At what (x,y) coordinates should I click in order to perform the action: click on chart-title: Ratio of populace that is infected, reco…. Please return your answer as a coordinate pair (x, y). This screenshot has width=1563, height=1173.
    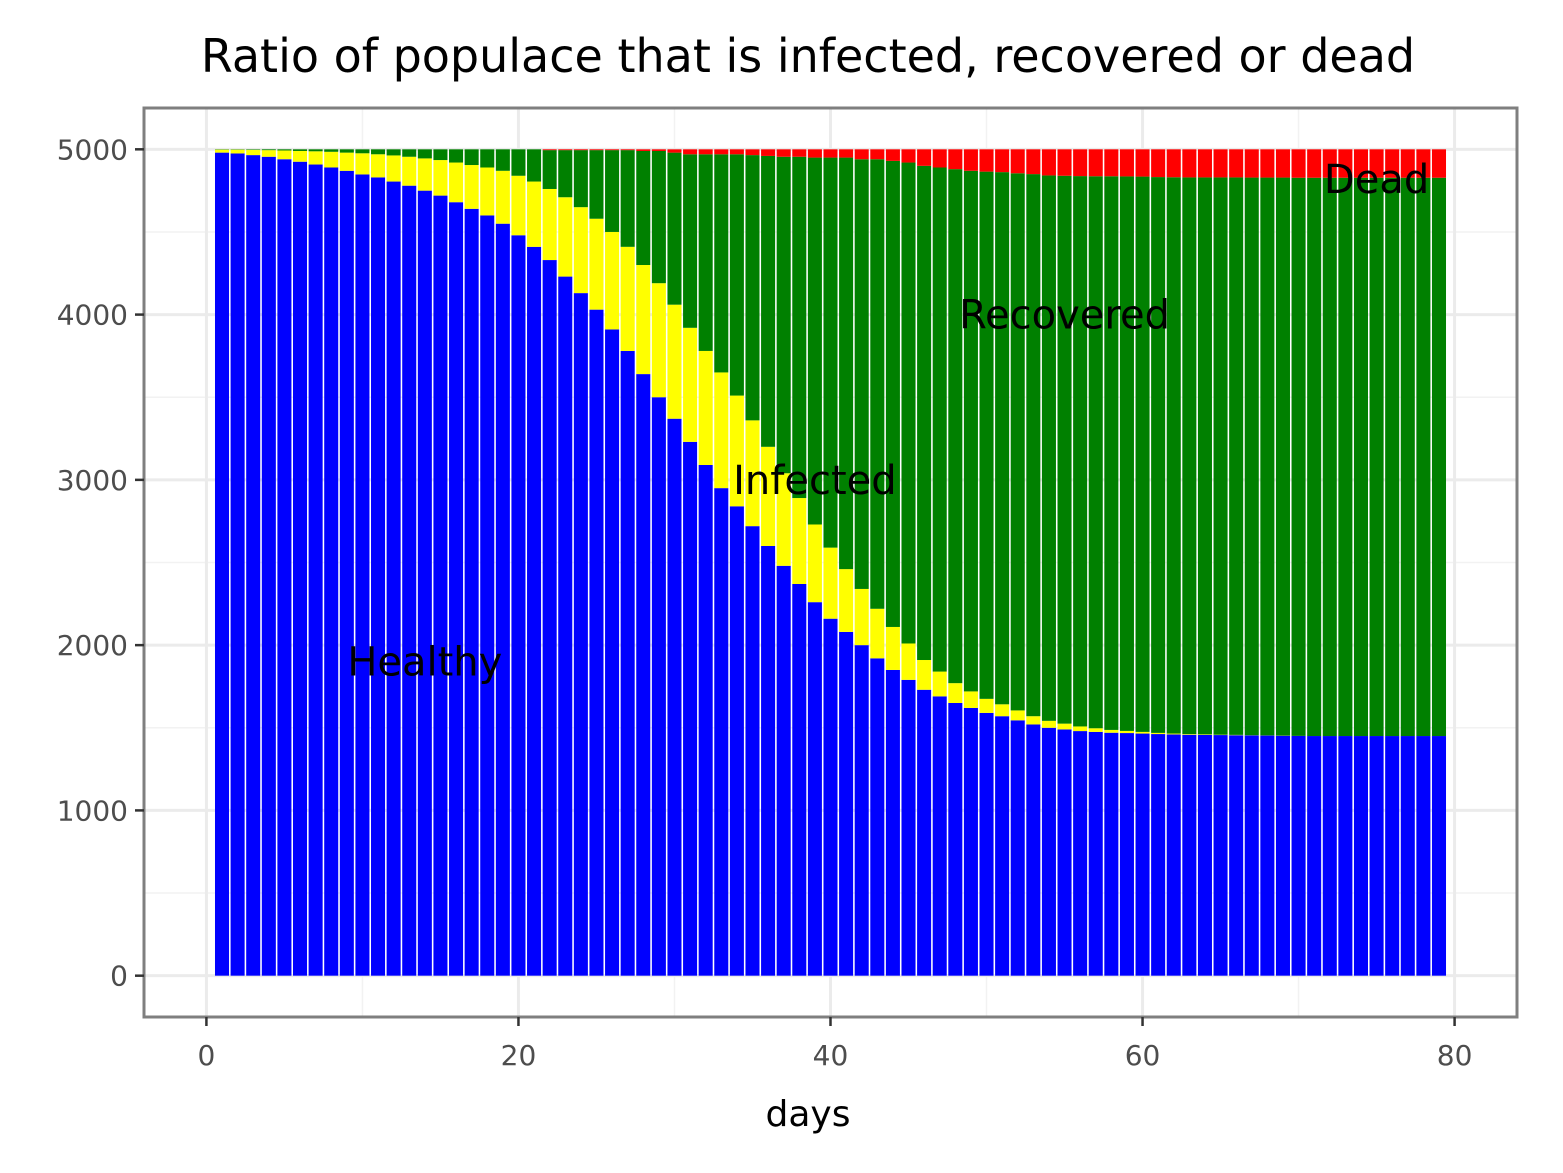
    Looking at the image, I should click on (808, 56).